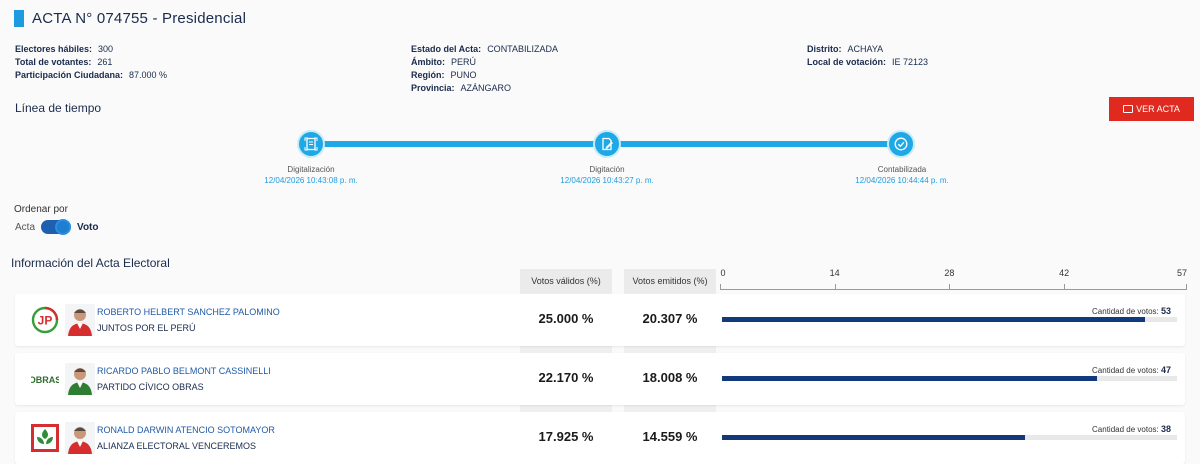 Image resolution: width=1200 pixels, height=464 pixels. What do you see at coordinates (186, 430) in the screenshot?
I see `candidate-name: RONALD DARWIN ATENCIO SOTOMAYOR` at bounding box center [186, 430].